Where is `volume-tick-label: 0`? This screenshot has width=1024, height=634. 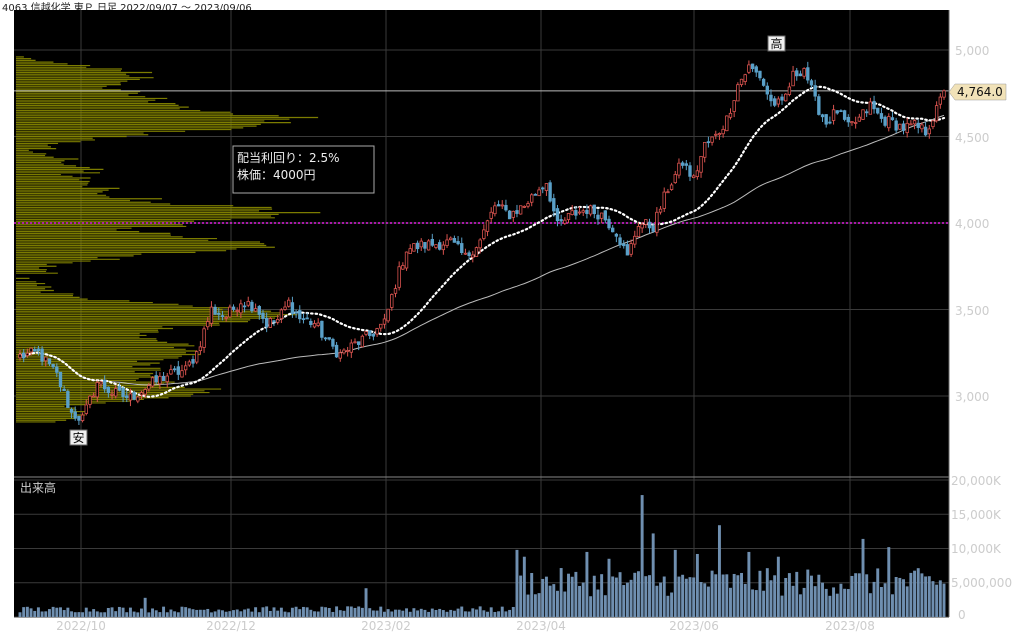
volume-tick-label: 0 is located at coordinates (962, 615).